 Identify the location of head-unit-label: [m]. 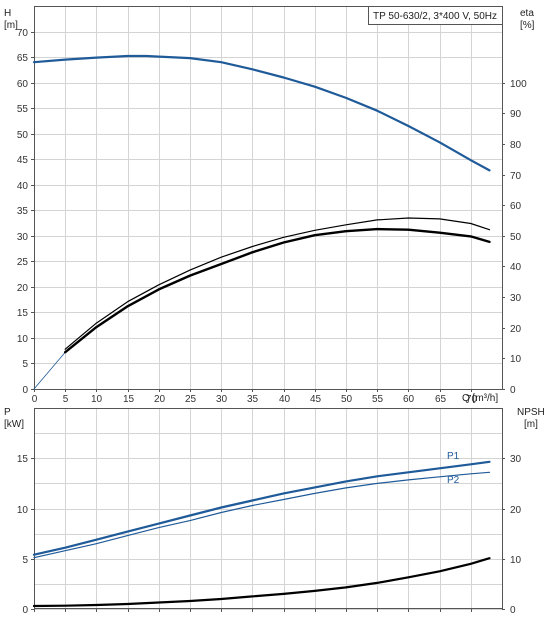
(11, 25).